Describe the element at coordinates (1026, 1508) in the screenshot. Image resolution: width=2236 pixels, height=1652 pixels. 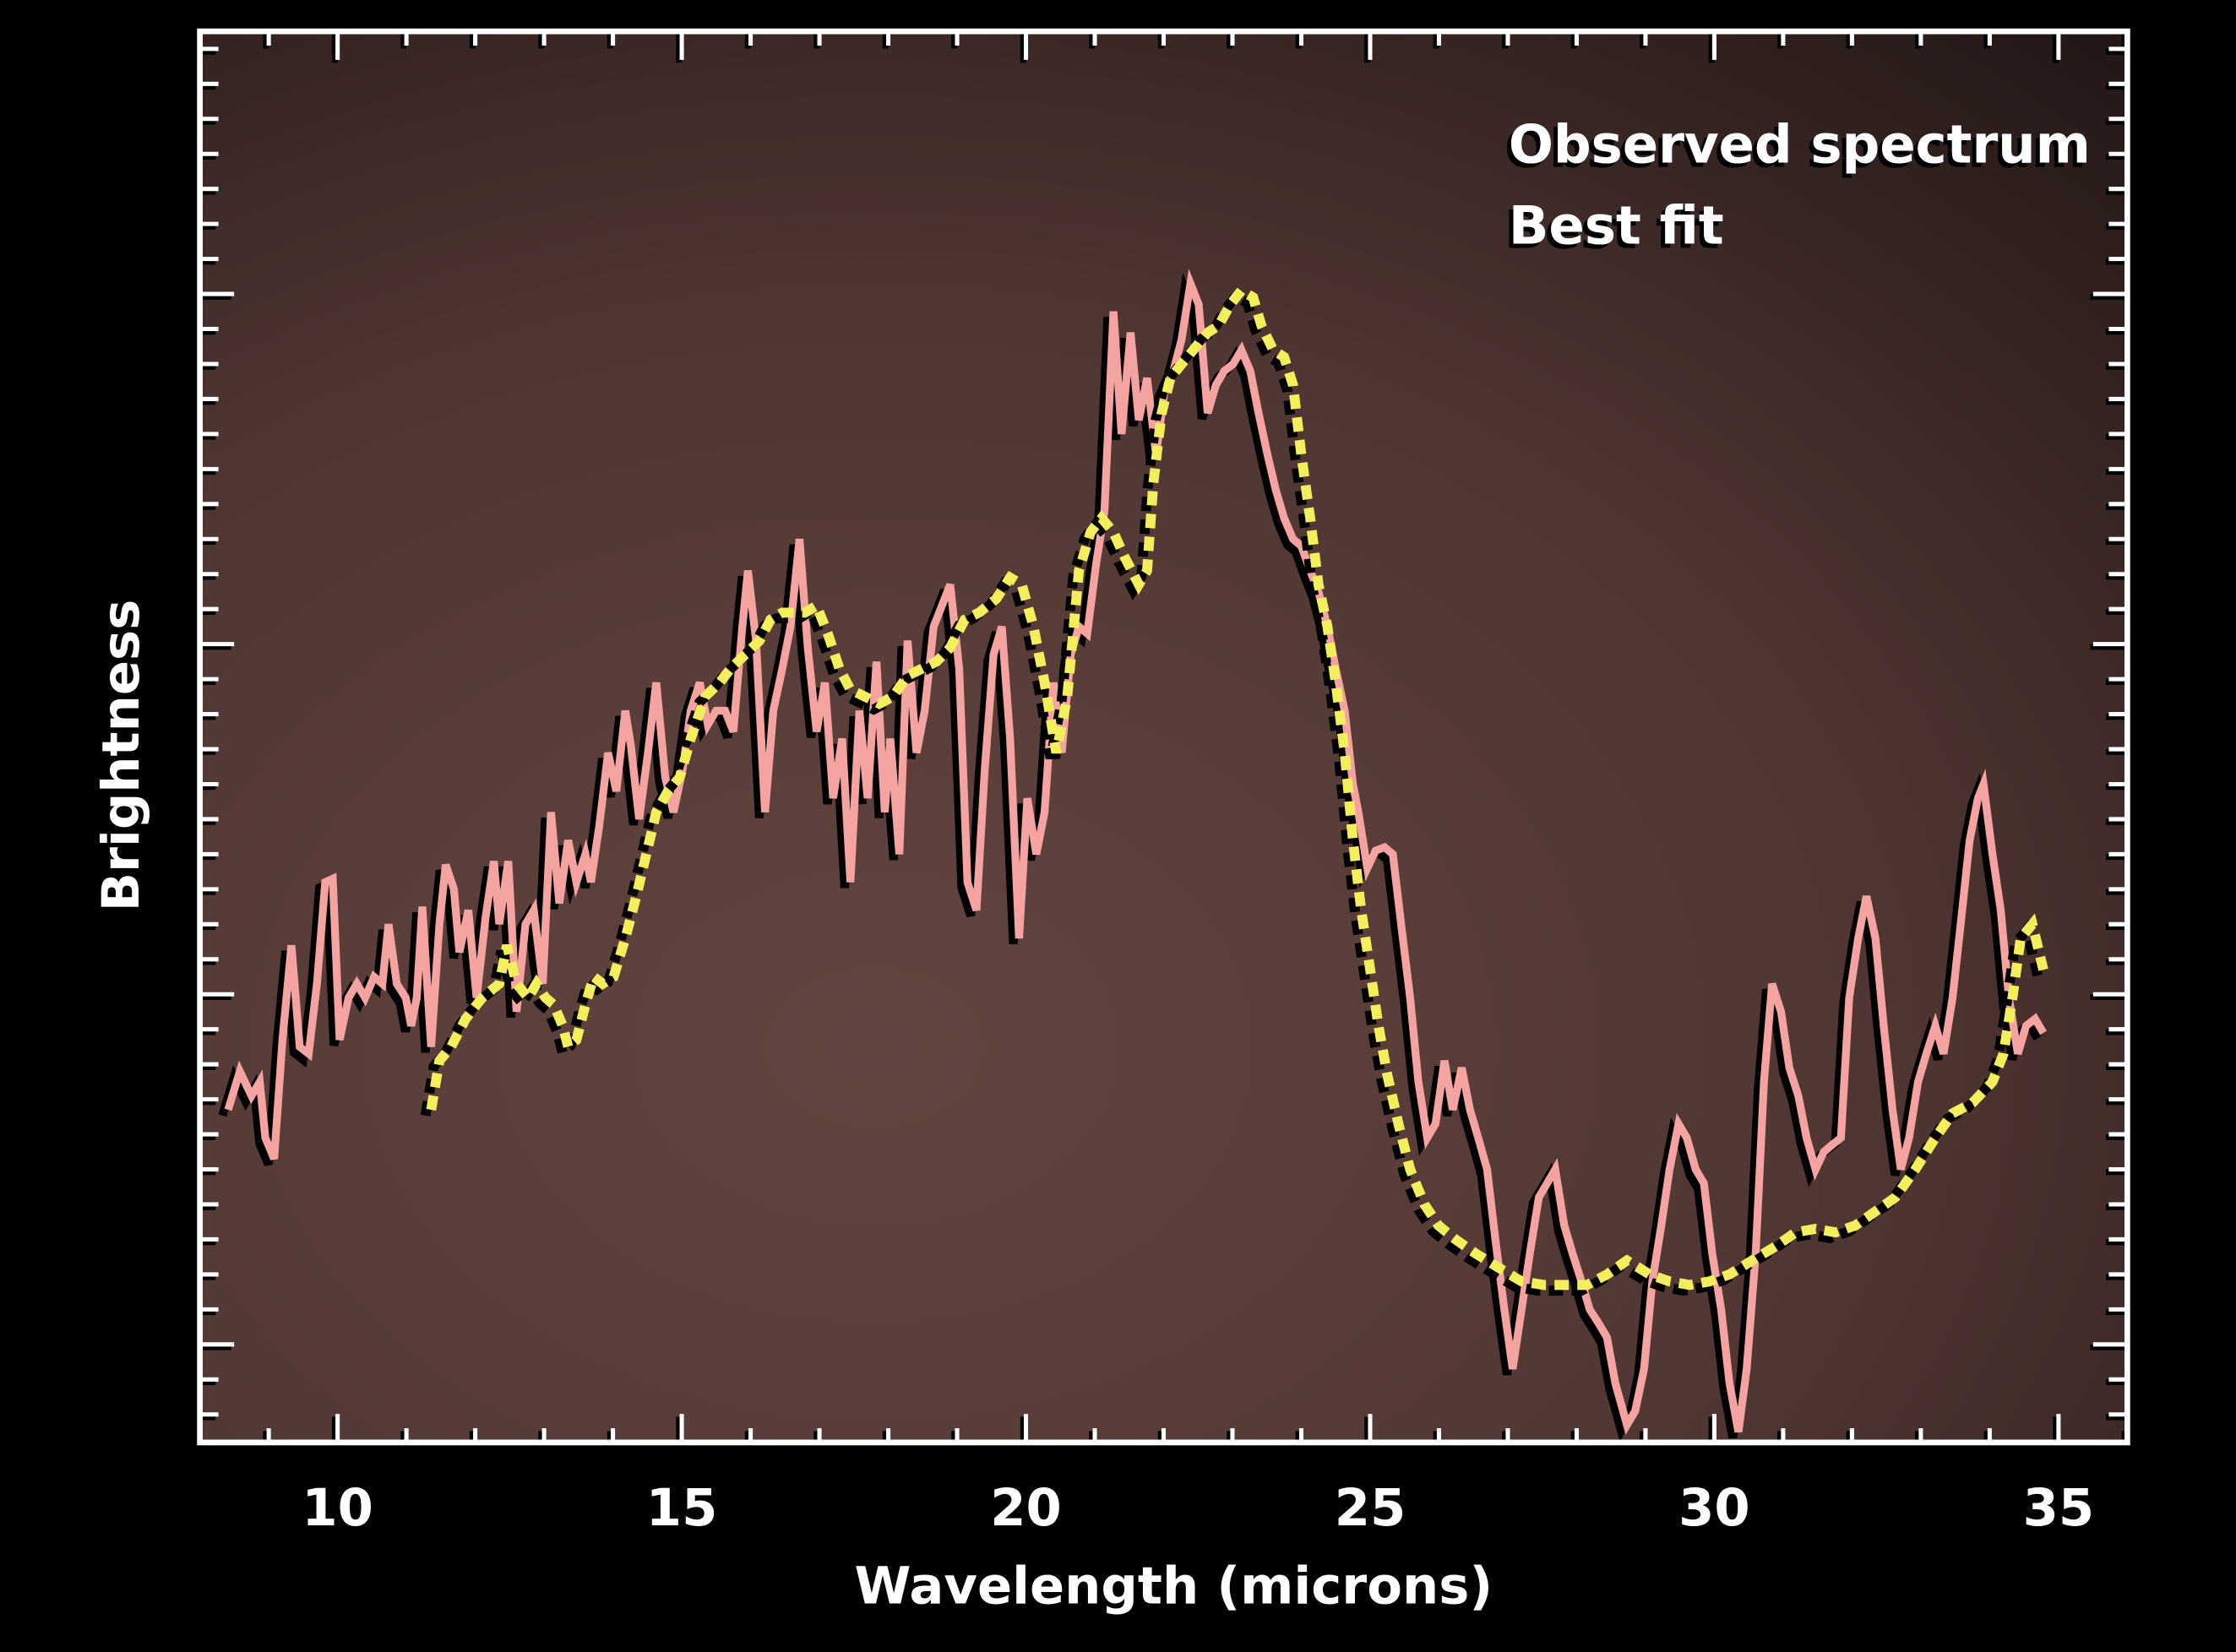
I see `x-tick-label: 20` at that location.